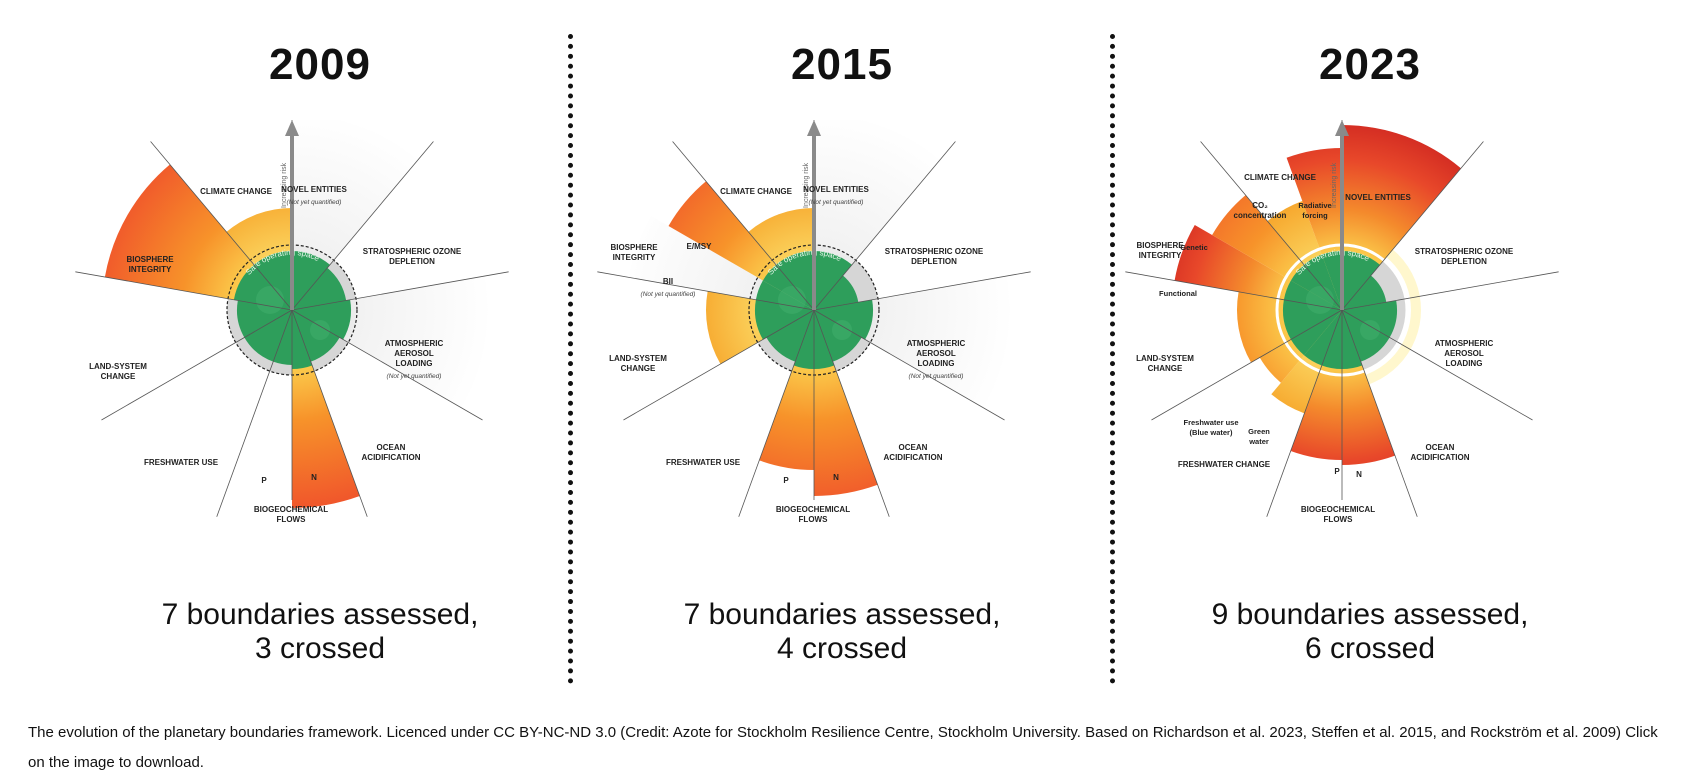 The width and height of the screenshot is (1684, 778). Describe the element at coordinates (1112, 359) in the screenshot. I see `dotted-divider` at that location.